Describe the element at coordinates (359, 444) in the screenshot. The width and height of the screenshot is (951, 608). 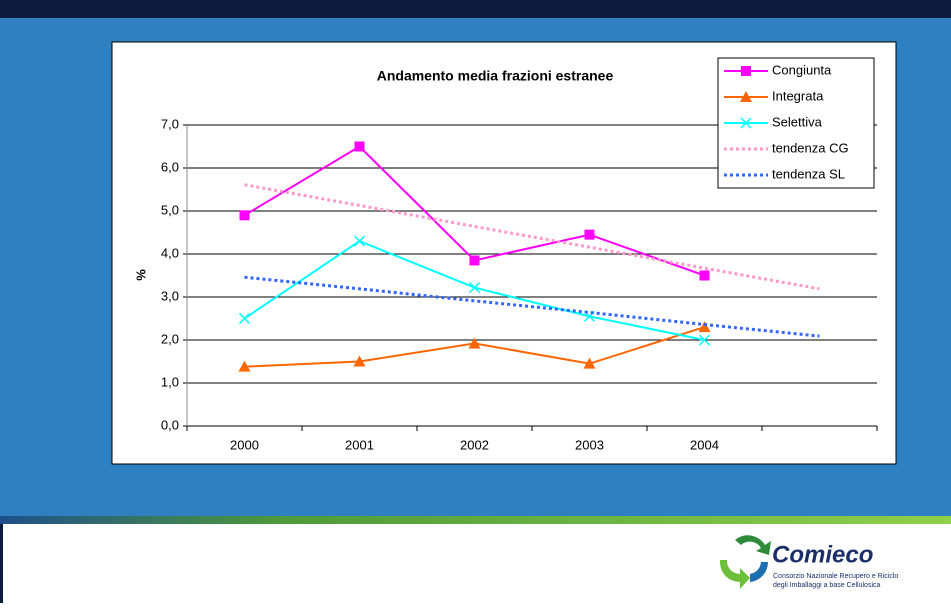
I see `x-tick-label: 2001` at that location.